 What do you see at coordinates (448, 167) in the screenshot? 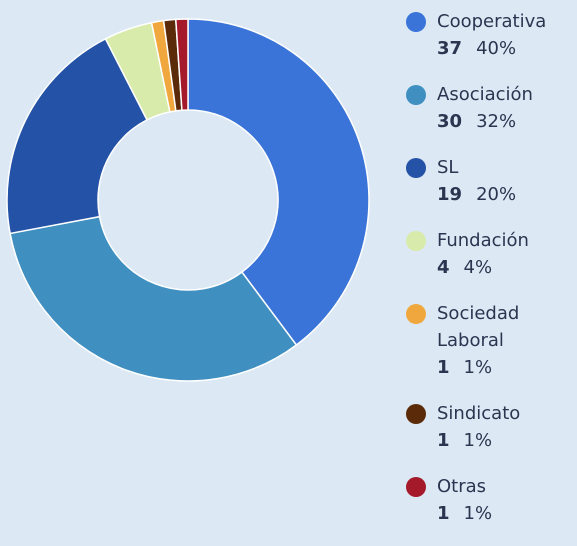
I see `legend-label: SL` at bounding box center [448, 167].